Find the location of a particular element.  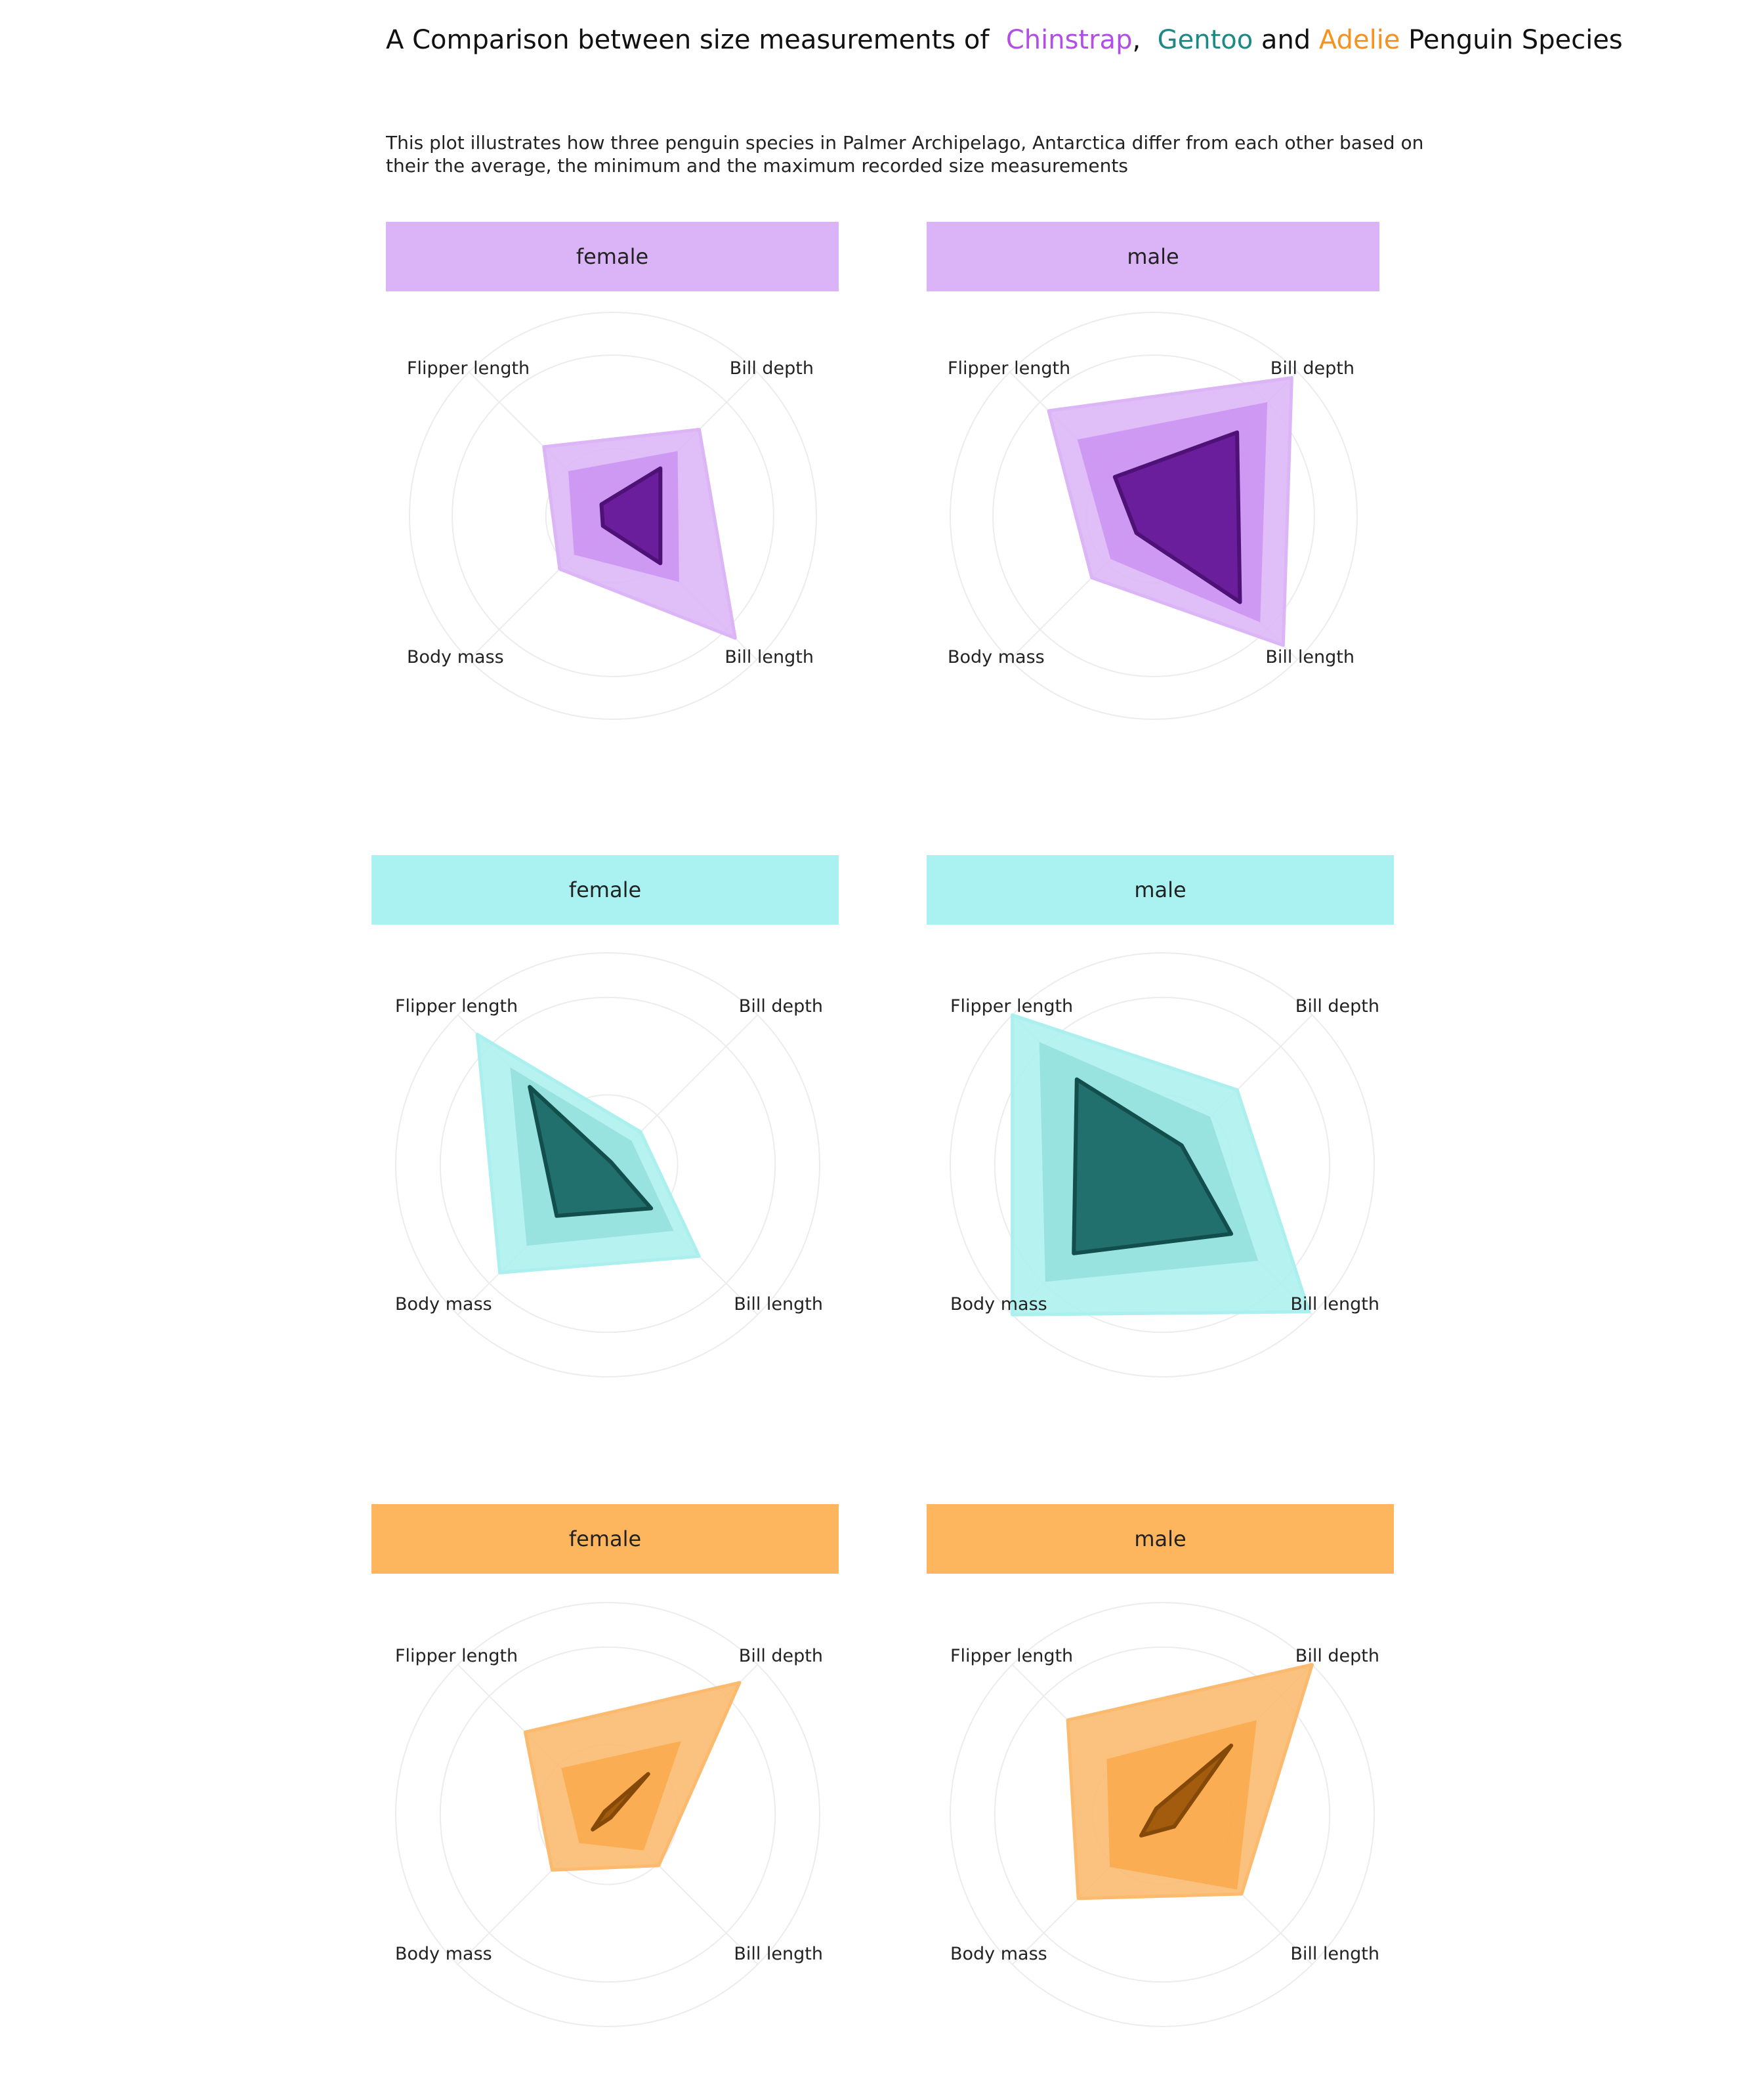

title-segment: and is located at coordinates (1286, 40).